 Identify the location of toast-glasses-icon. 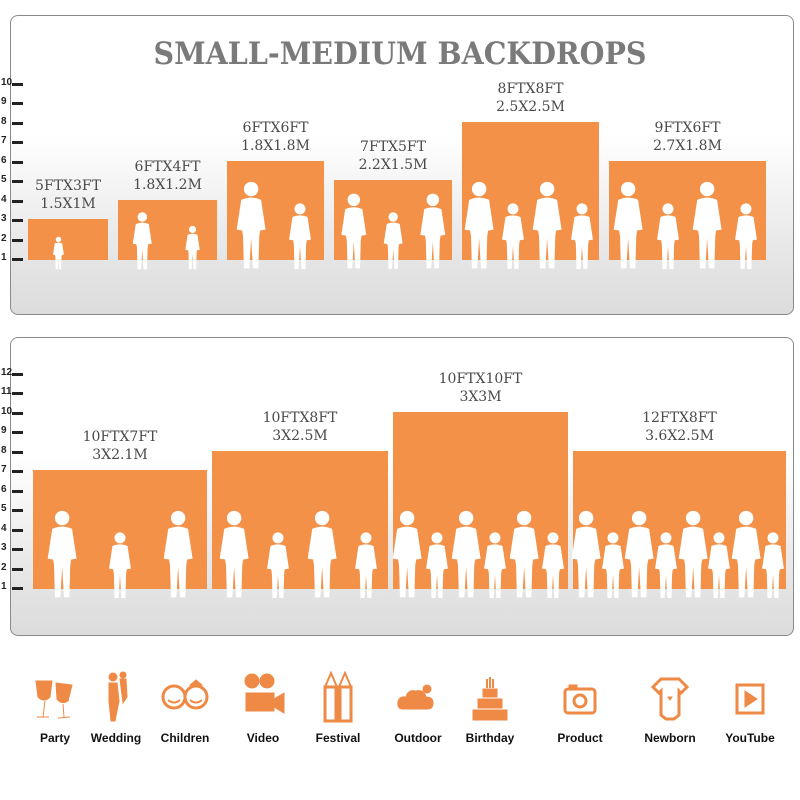
(55, 696).